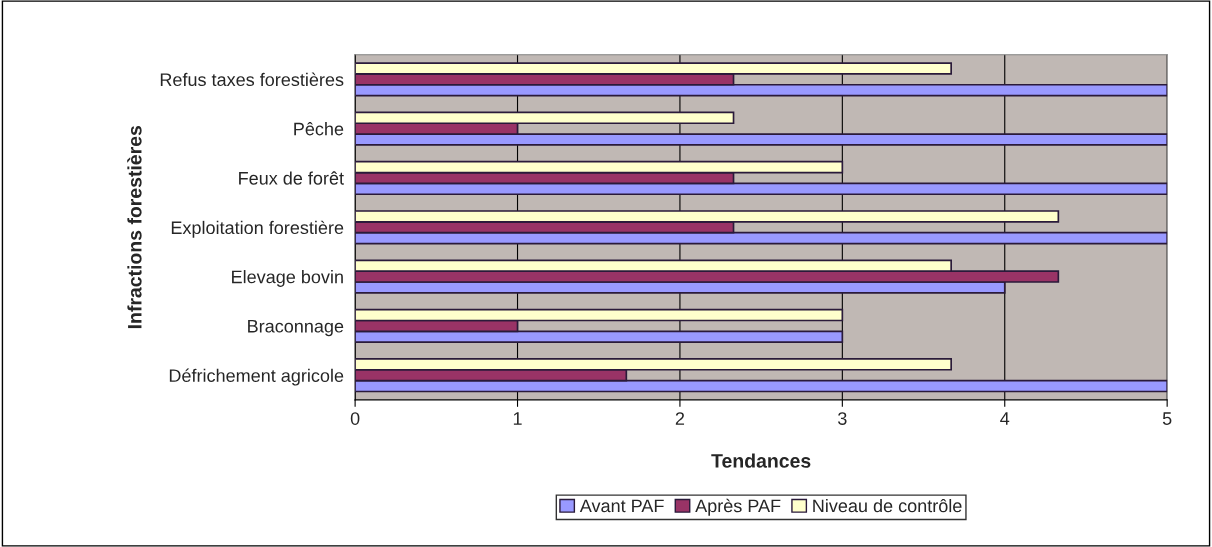 Image resolution: width=1212 pixels, height=547 pixels. Describe the element at coordinates (134, 227) in the screenshot. I see `y-axis-title: Infractions forestières` at that location.